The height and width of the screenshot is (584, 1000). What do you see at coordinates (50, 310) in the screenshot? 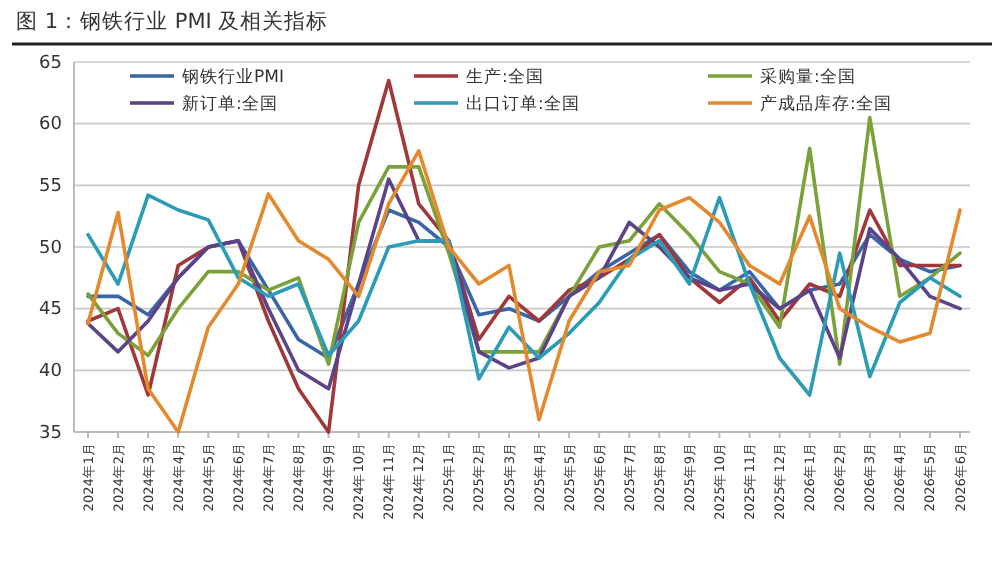
I see `y-tick-label: 45` at bounding box center [50, 310].